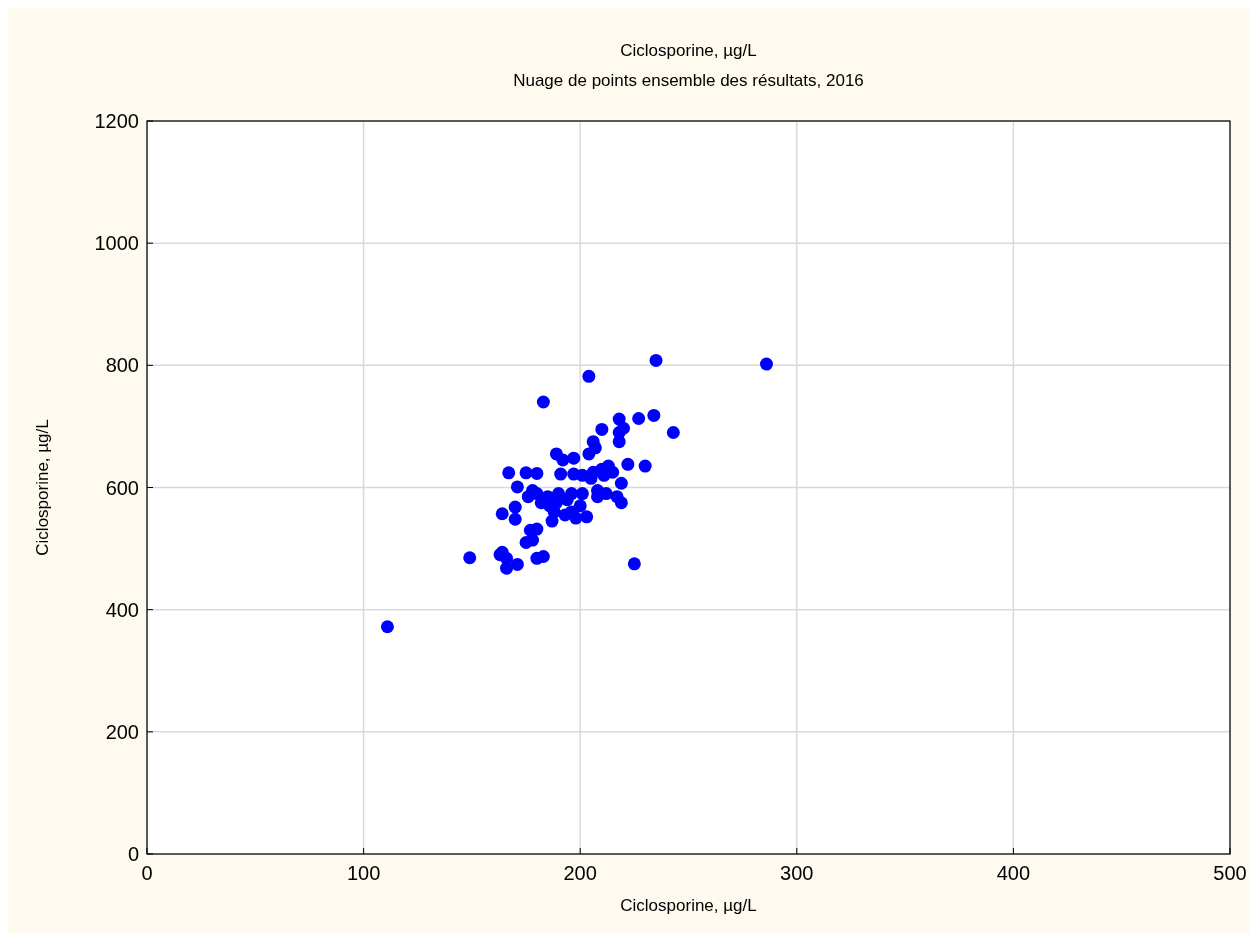 The height and width of the screenshot is (941, 1250). What do you see at coordinates (688, 905) in the screenshot?
I see `x-axis-title: Ciclosporine, µg/L` at bounding box center [688, 905].